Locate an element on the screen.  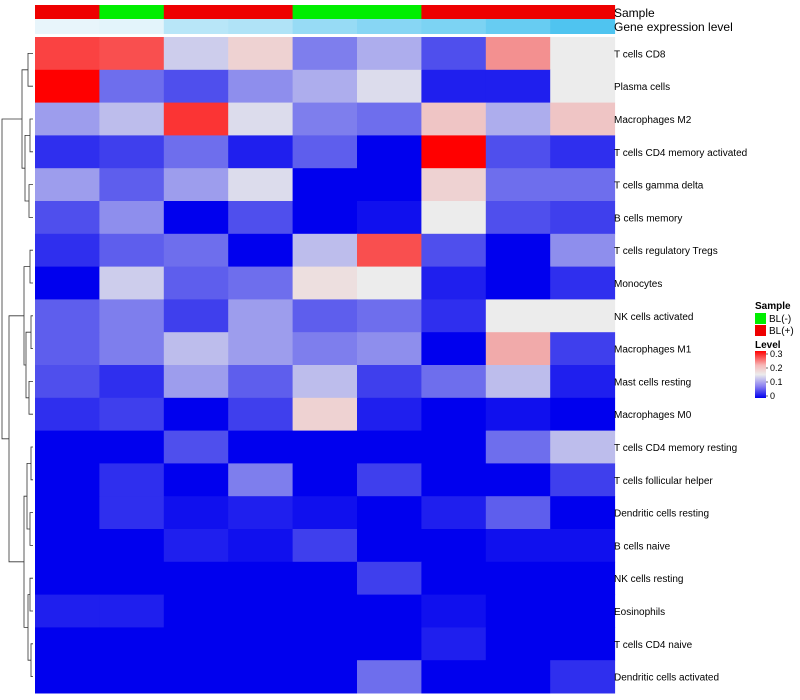
row-label: B cells naive is located at coordinates (642, 546).